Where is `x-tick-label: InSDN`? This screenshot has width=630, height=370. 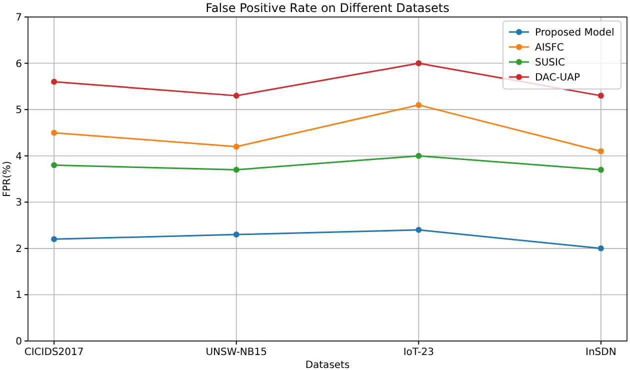
x-tick-label: InSDN is located at coordinates (601, 352).